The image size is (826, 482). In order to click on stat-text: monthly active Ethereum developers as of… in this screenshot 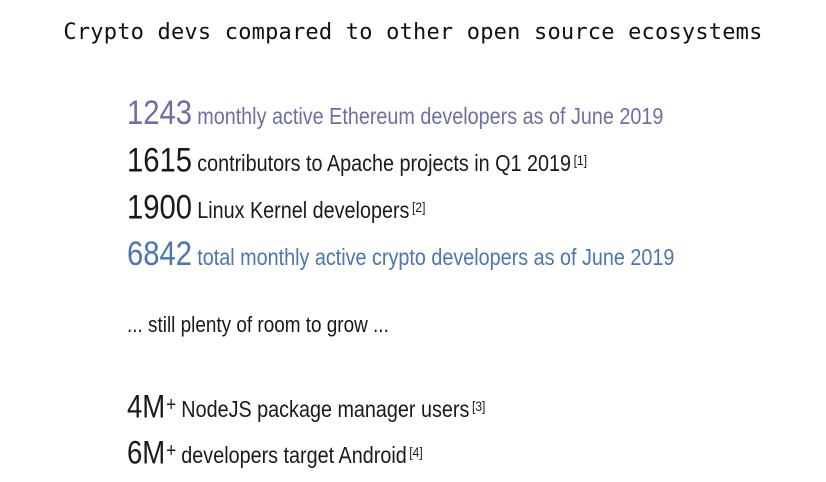, I will do `click(430, 116)`.